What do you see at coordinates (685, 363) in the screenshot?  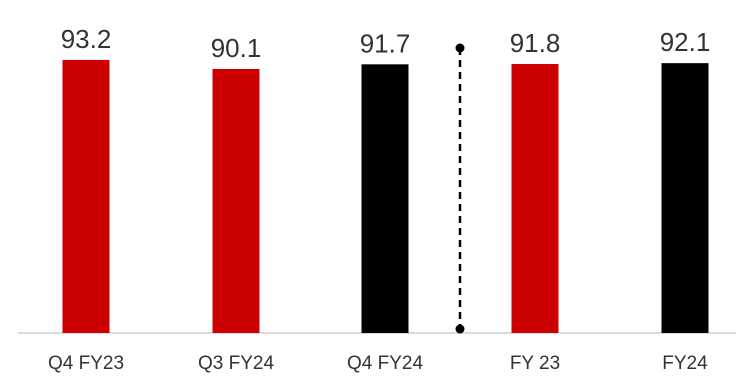 I see `category-label-5: FY24` at bounding box center [685, 363].